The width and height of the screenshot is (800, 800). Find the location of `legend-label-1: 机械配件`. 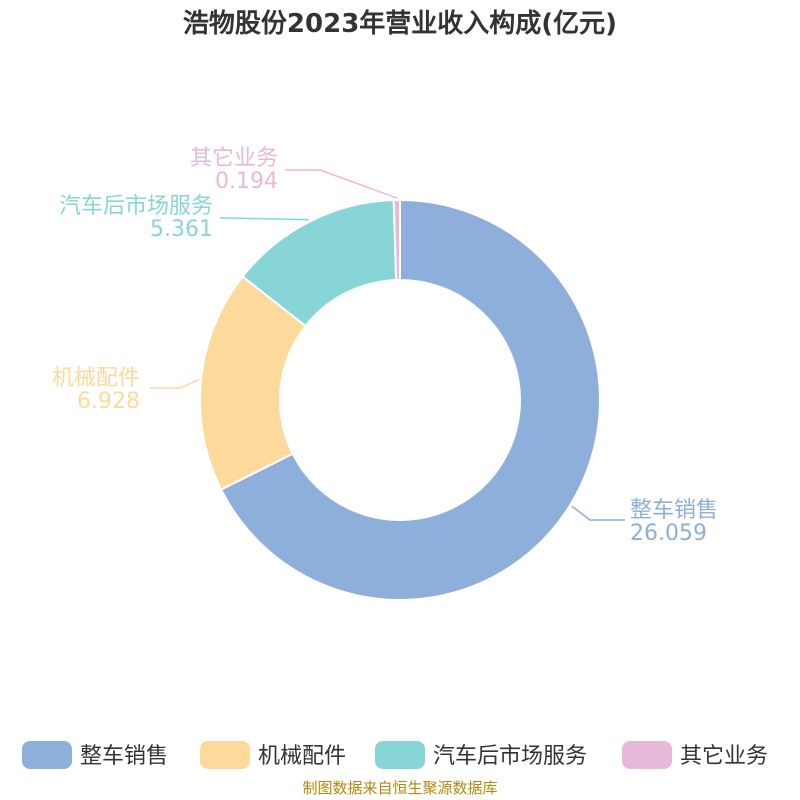

legend-label-1: 机械配件 is located at coordinates (302, 756).